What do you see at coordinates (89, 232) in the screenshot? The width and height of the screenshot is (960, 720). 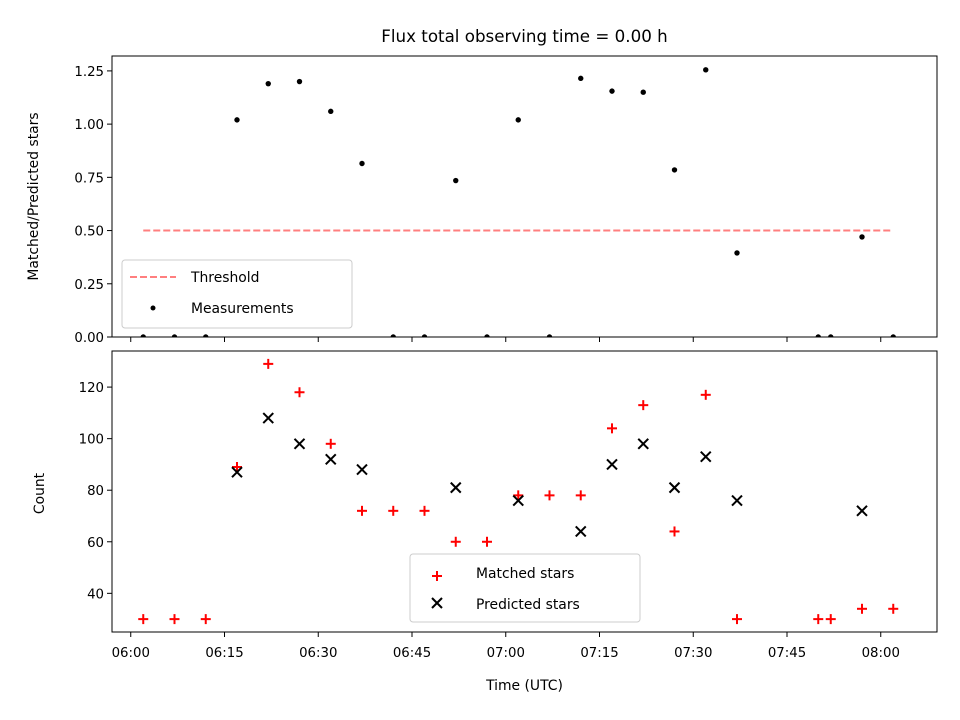 I see `y-tick-label: 0.50` at bounding box center [89, 232].